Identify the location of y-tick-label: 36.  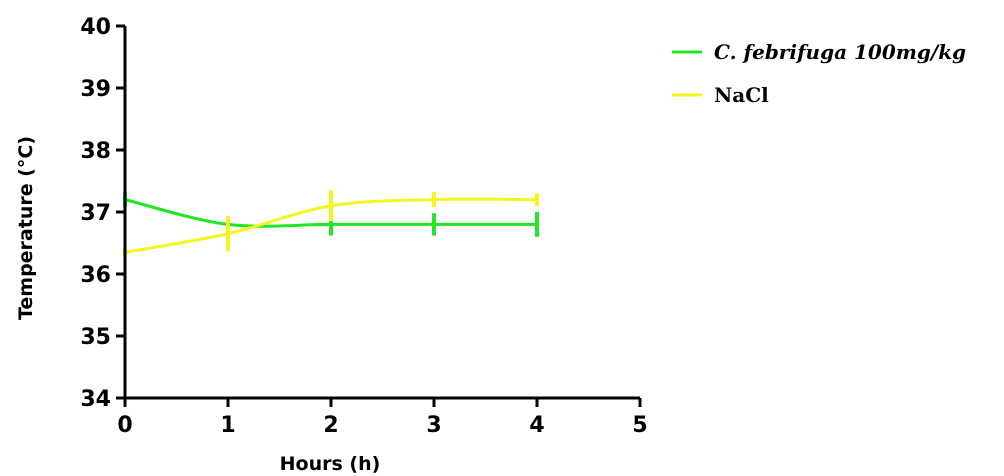
(95, 275).